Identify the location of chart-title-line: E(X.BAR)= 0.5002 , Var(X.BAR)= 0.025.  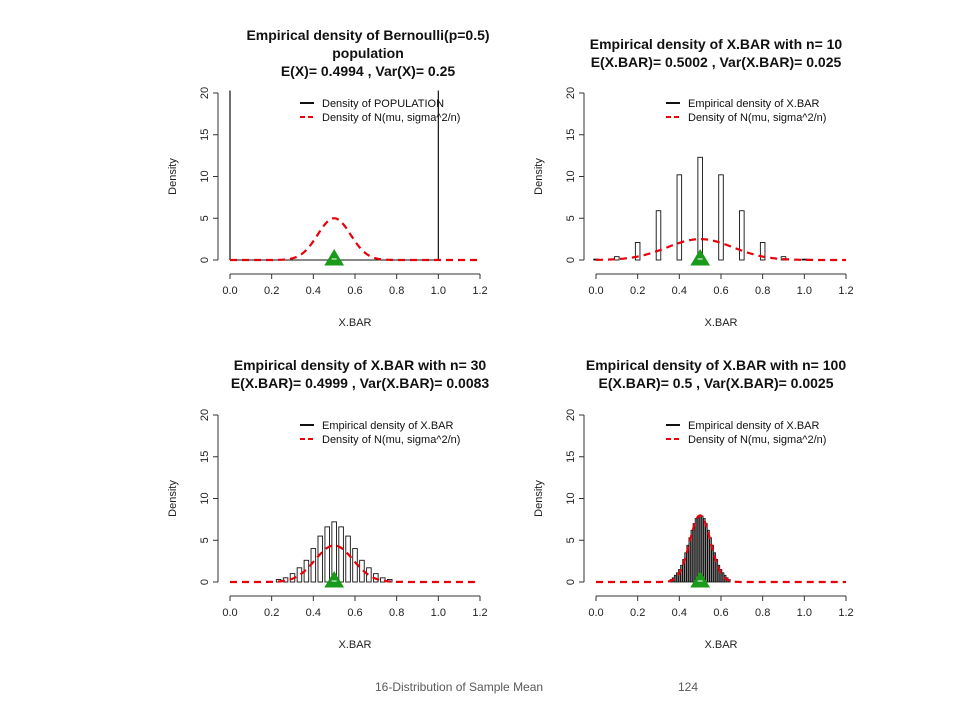
(716, 62).